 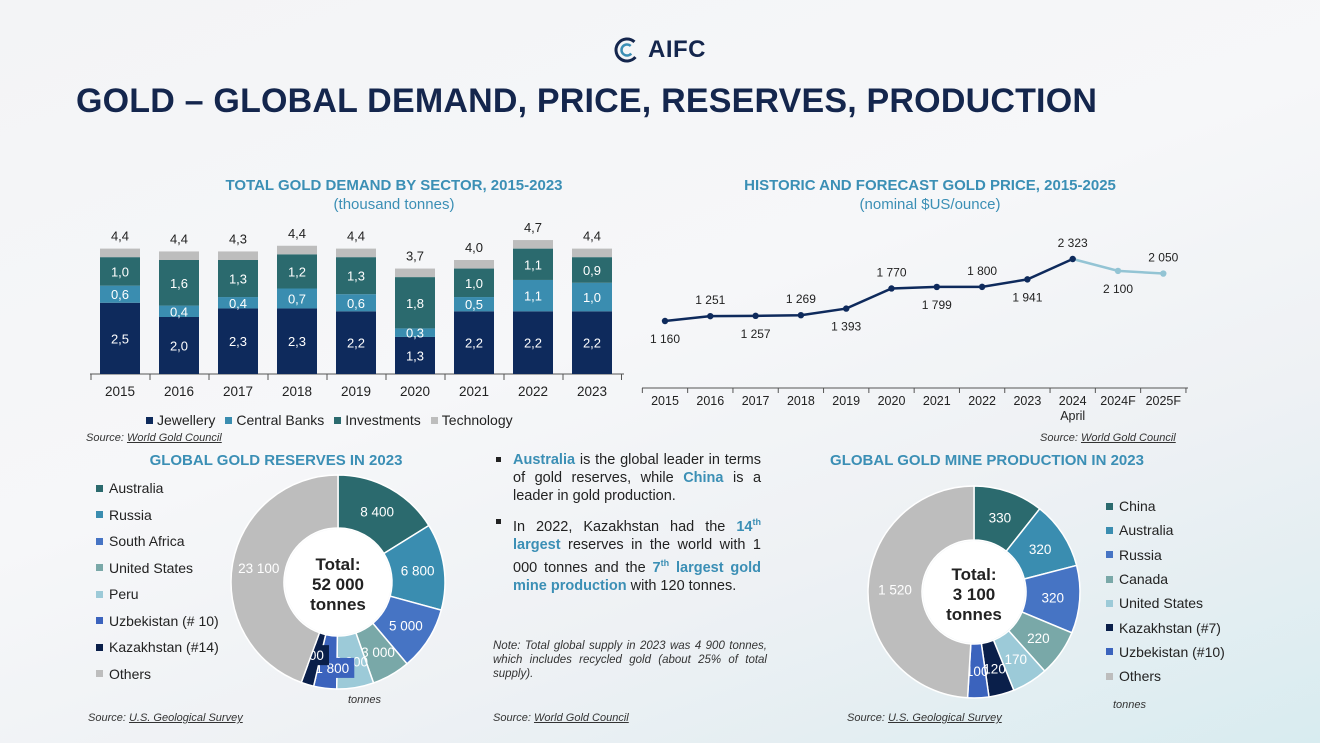 What do you see at coordinates (756, 334) in the screenshot?
I see `data-label: 1 257` at bounding box center [756, 334].